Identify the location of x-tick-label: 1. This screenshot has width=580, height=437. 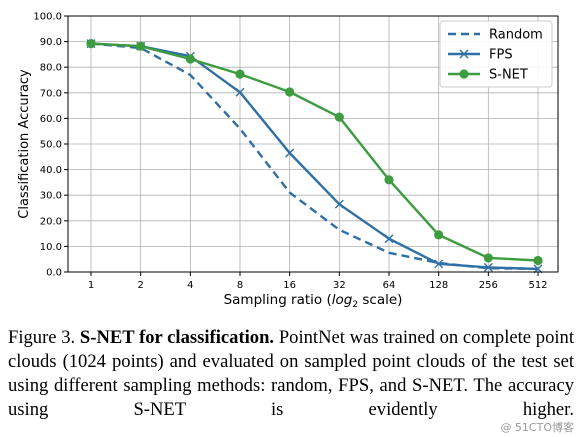
(91, 285).